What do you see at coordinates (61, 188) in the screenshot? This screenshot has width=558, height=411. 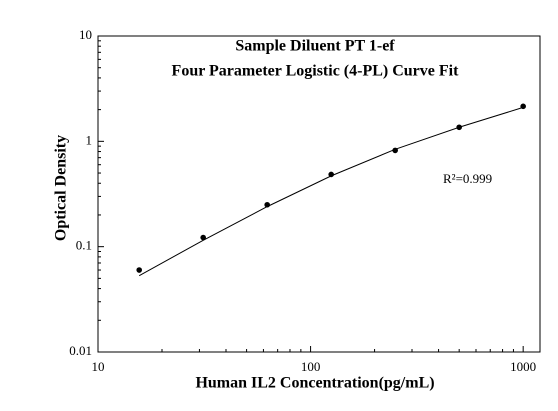 I see `y-axis-title: Optical Density` at bounding box center [61, 188].